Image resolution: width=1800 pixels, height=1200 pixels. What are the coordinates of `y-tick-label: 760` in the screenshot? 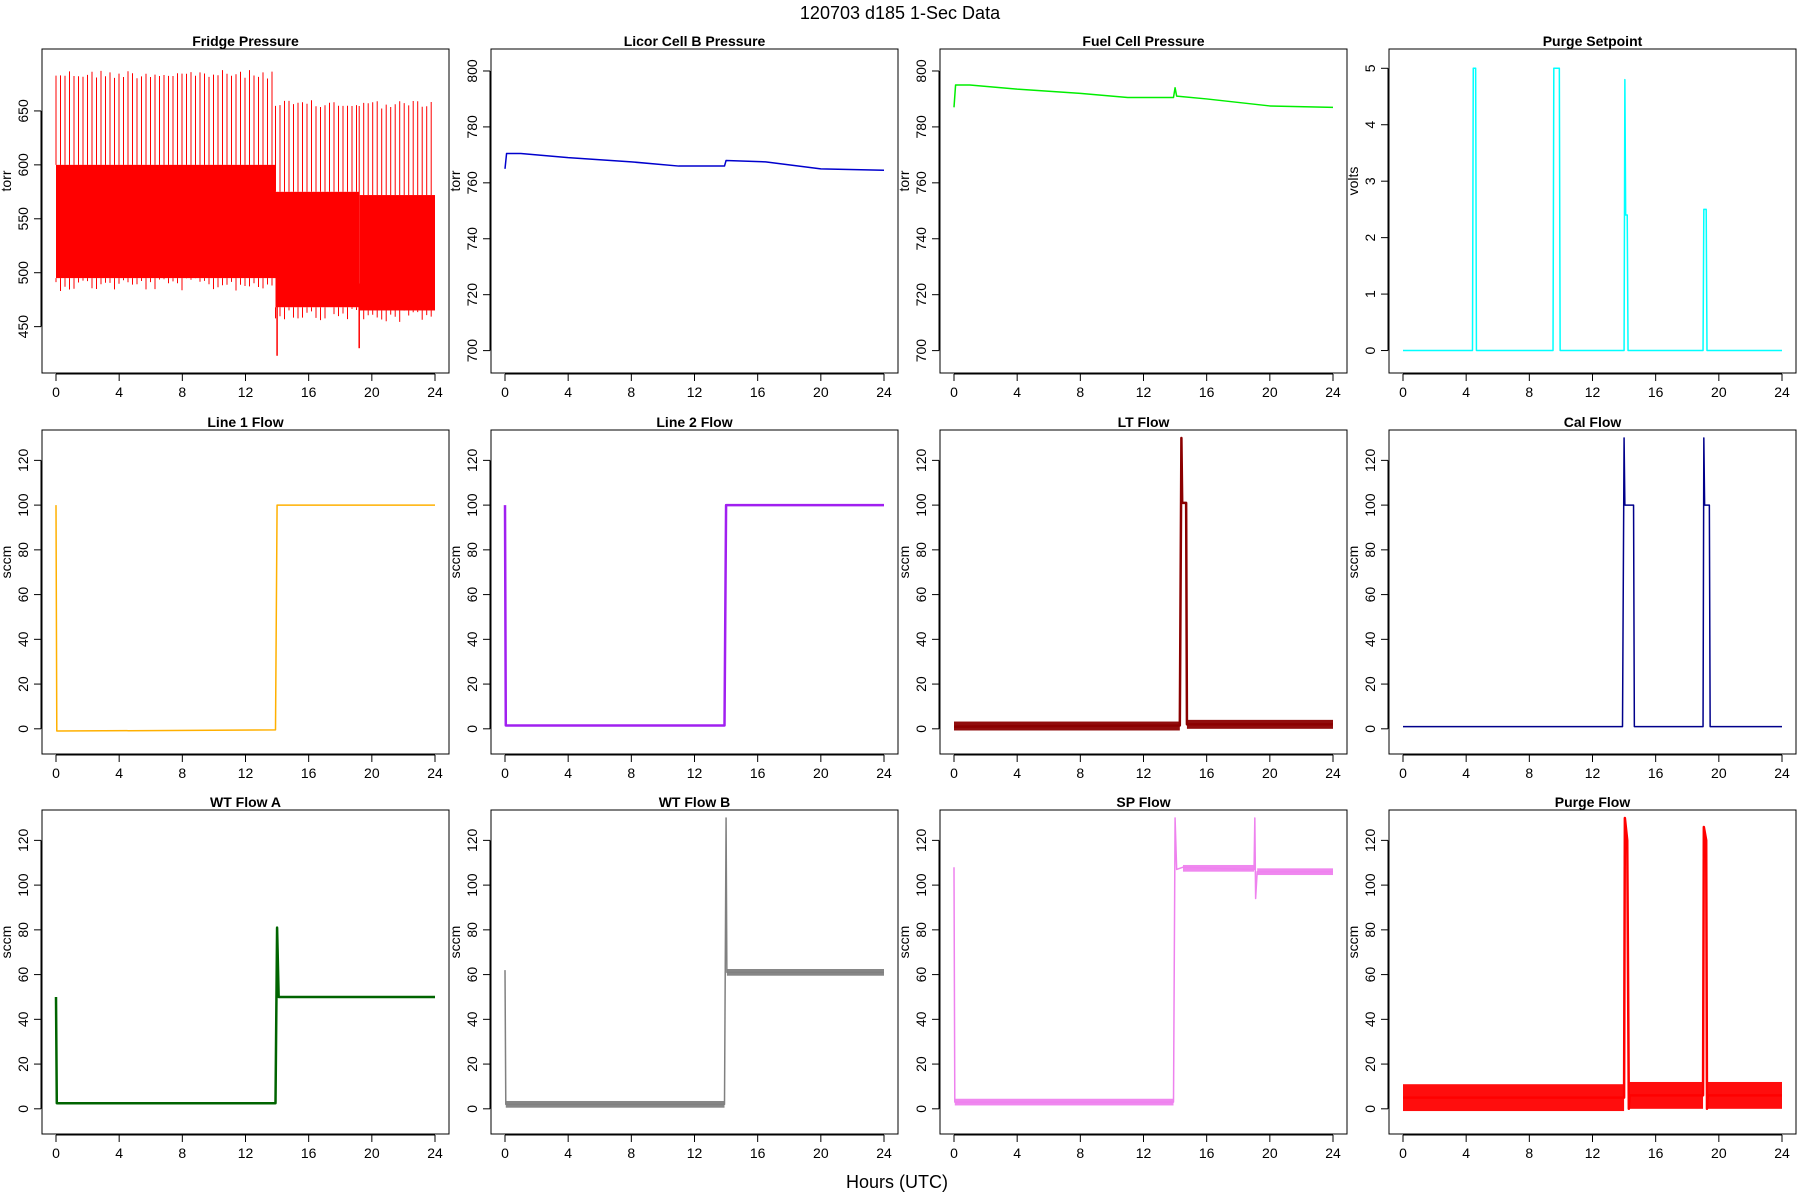 It's located at (472, 183).